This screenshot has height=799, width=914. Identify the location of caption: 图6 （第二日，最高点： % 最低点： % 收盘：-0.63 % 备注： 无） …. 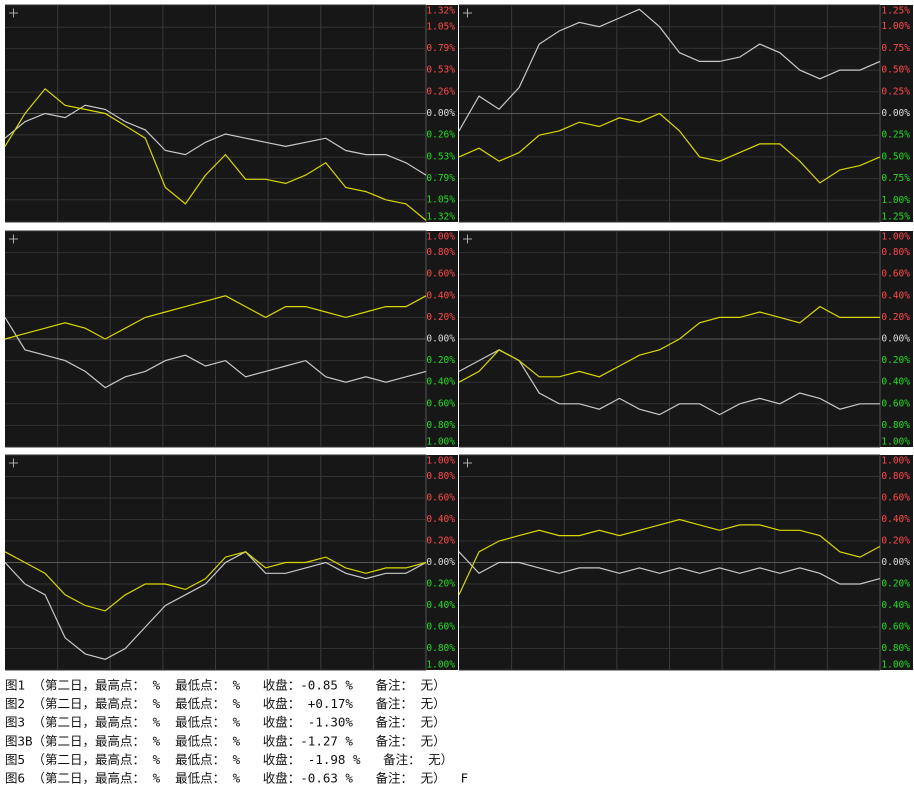
(236, 778).